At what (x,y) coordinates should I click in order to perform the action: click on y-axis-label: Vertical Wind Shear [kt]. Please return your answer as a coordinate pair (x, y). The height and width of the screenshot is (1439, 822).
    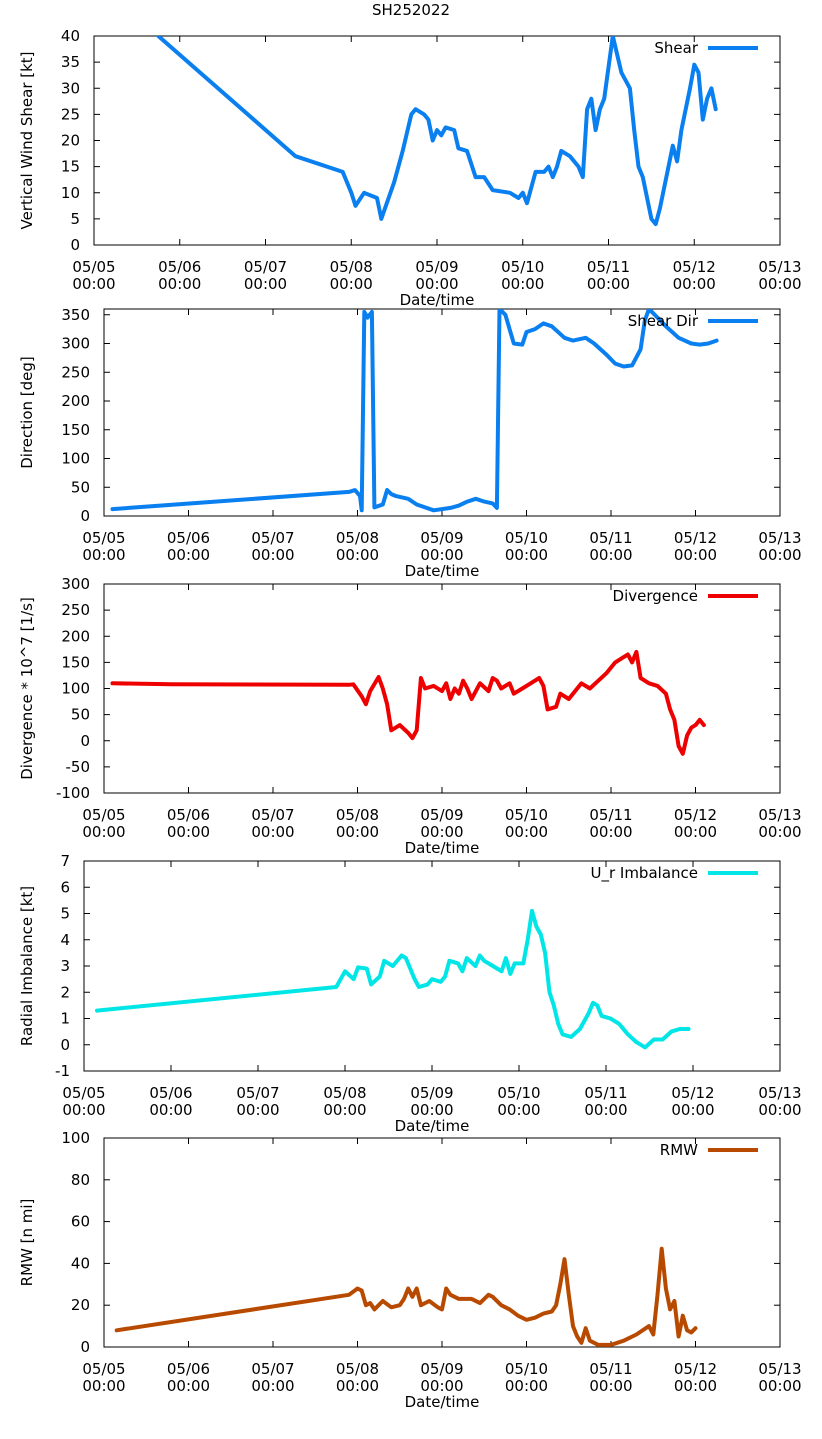
    Looking at the image, I should click on (27, 140).